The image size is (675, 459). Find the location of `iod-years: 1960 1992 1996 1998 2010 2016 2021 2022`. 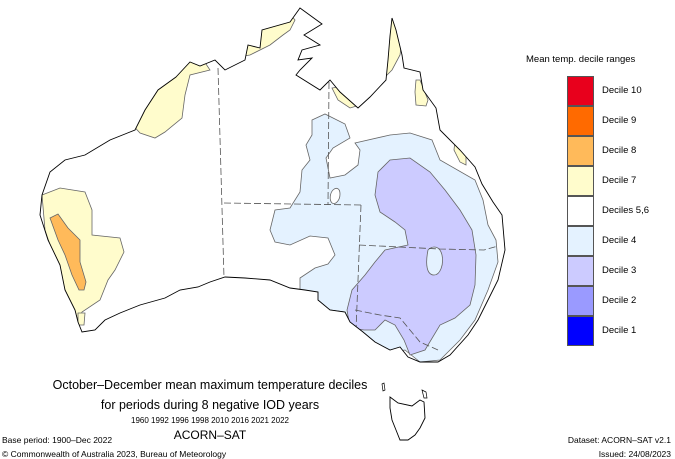

iod-years: 1960 1992 1996 1998 2010 2016 2021 2022 is located at coordinates (210, 420).